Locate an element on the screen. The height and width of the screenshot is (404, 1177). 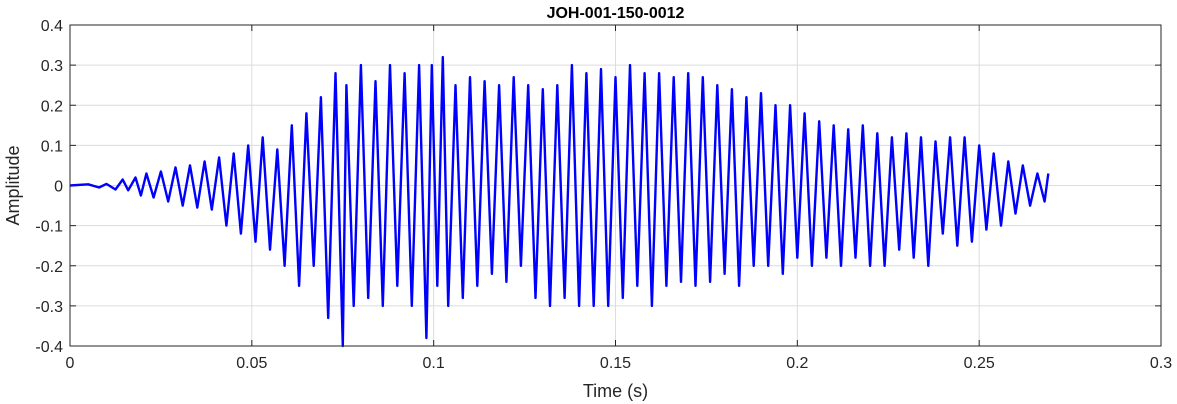
y-tick-label: 0.1 is located at coordinates (52, 146).